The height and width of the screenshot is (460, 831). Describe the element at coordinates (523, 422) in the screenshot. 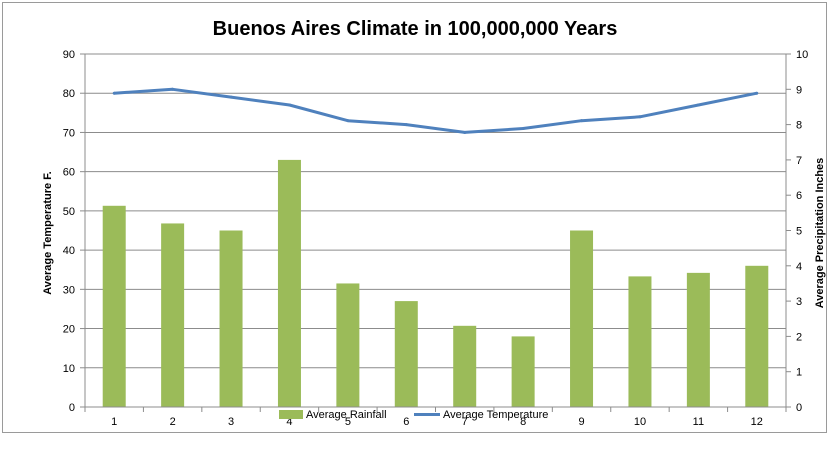

I see `x-tick-label: 8` at that location.